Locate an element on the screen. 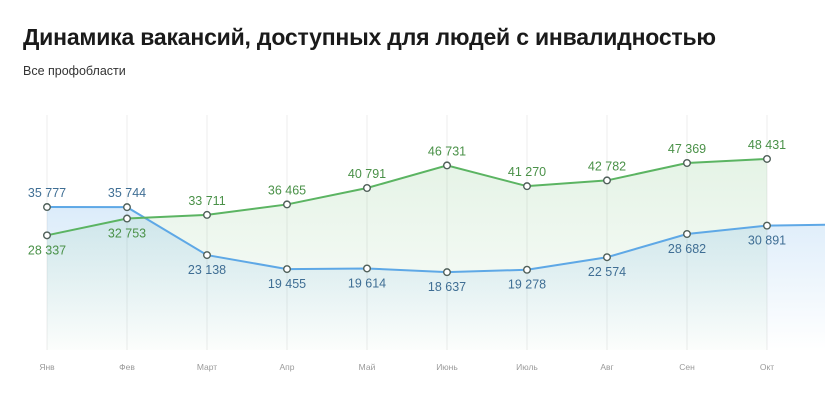 This screenshot has width=825, height=413. data-label-green: 42 782 is located at coordinates (607, 166).